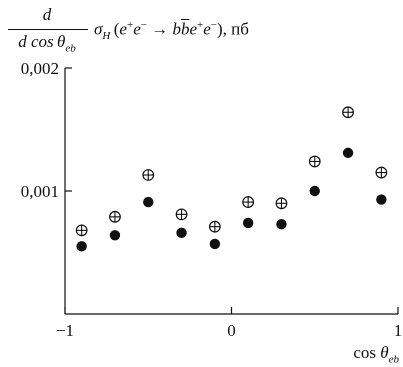 The width and height of the screenshot is (403, 367). Describe the element at coordinates (123, 29) in the screenshot. I see `title-e1: e` at that location.